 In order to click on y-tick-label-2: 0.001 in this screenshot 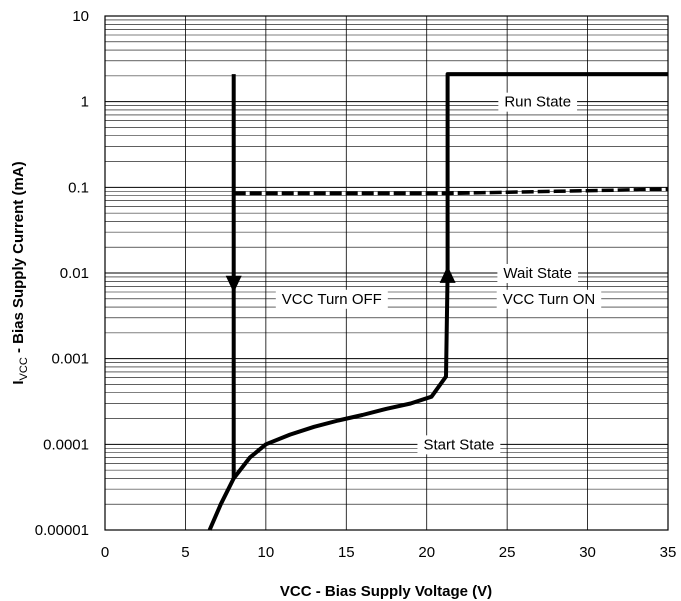, I will do `click(70, 359)`.